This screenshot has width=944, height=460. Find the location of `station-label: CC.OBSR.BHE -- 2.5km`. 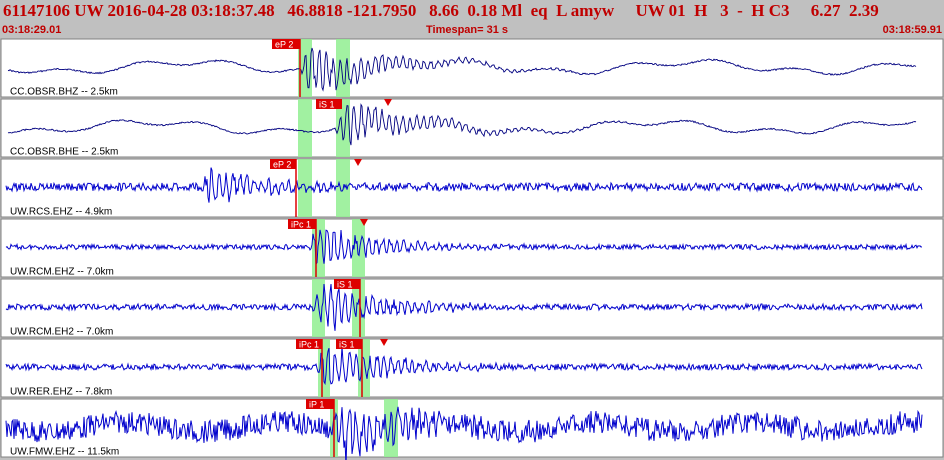

station-label: CC.OBSR.BHE -- 2.5km is located at coordinates (64, 152).